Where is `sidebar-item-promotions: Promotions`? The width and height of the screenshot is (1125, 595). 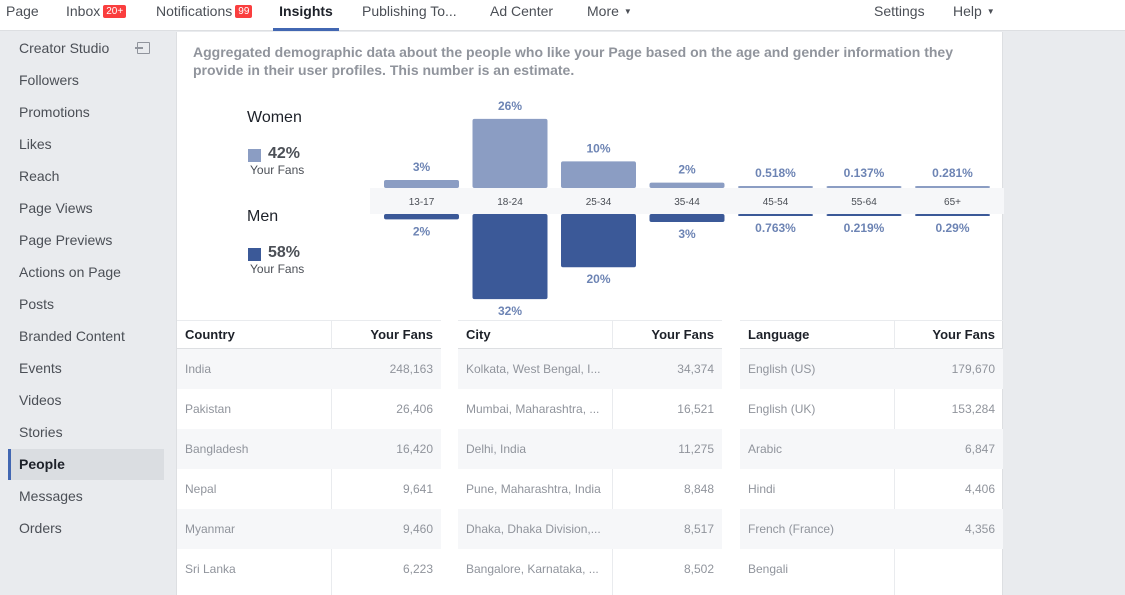
sidebar-item-promotions: Promotions is located at coordinates (86, 112).